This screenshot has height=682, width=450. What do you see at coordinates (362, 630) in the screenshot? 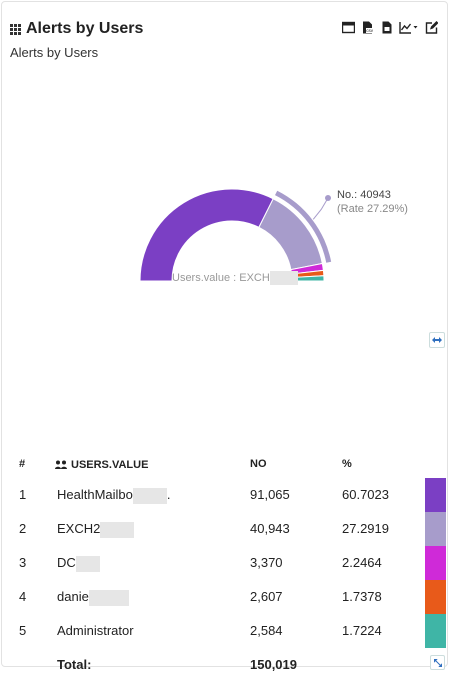
I see `row-pct: 1.7224` at bounding box center [362, 630].